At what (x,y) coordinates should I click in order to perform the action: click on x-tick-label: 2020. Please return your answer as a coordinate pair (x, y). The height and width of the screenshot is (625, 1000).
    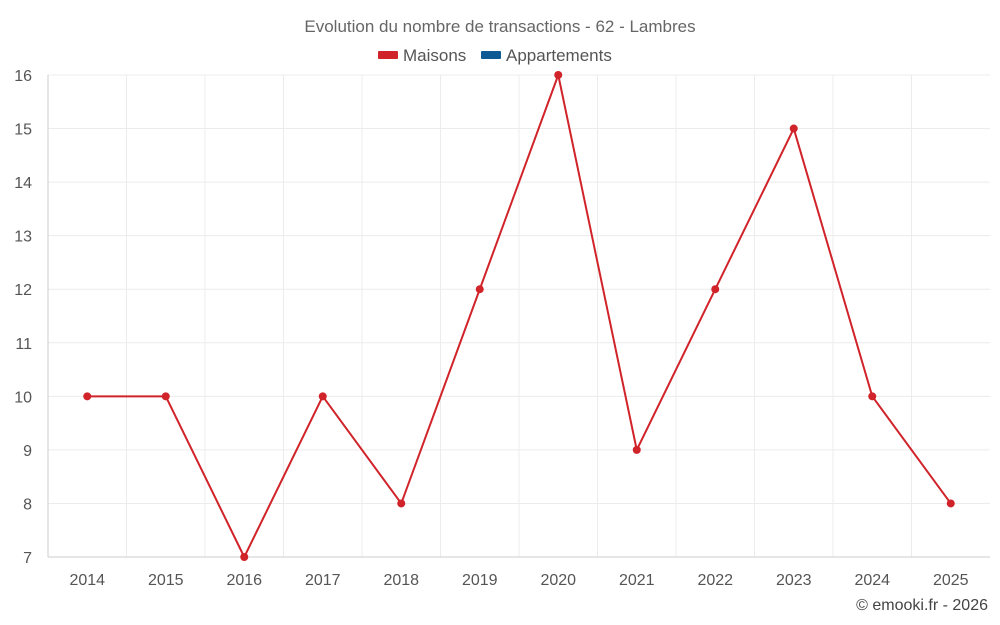
    Looking at the image, I should click on (558, 580).